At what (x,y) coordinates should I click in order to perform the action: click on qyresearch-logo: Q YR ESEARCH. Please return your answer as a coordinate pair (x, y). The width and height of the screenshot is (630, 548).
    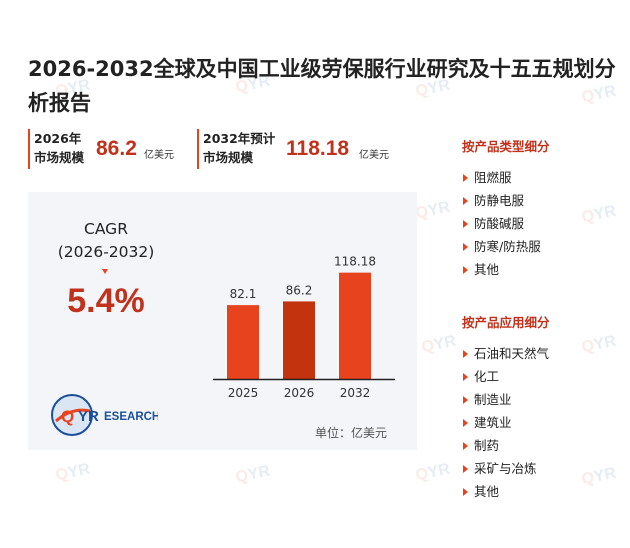
    Looking at the image, I should click on (104, 415).